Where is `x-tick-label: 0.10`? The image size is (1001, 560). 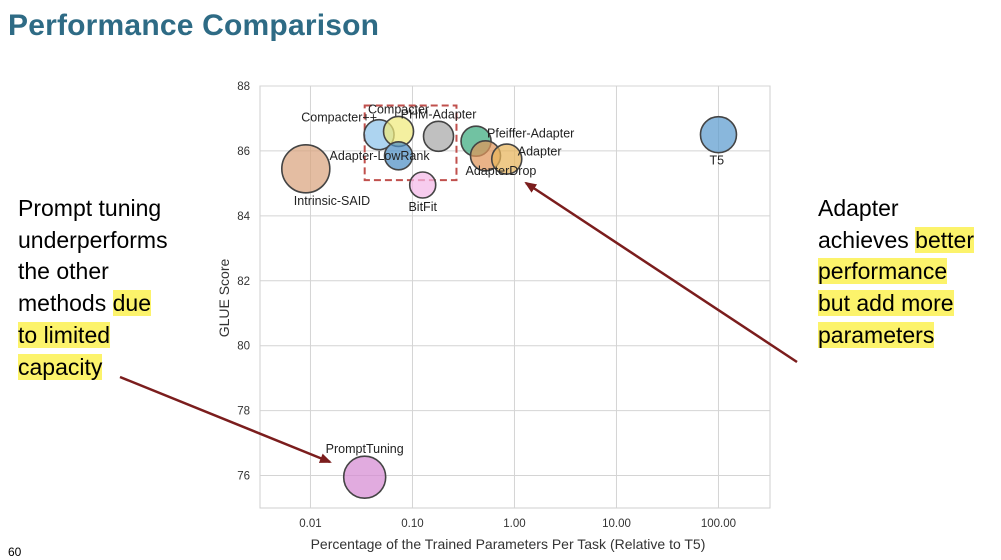 x-tick-label: 0.10 is located at coordinates (412, 524).